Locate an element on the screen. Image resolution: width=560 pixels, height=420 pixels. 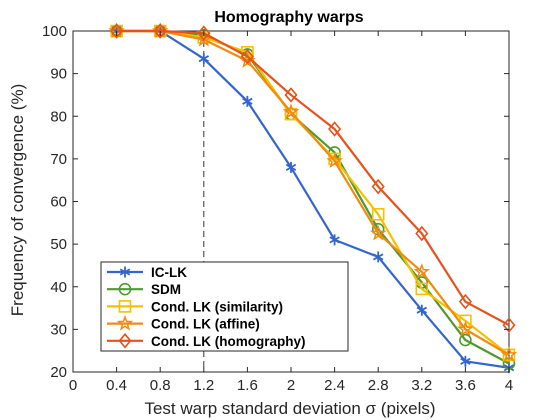
y-tick-label: 60 is located at coordinates (58, 202).